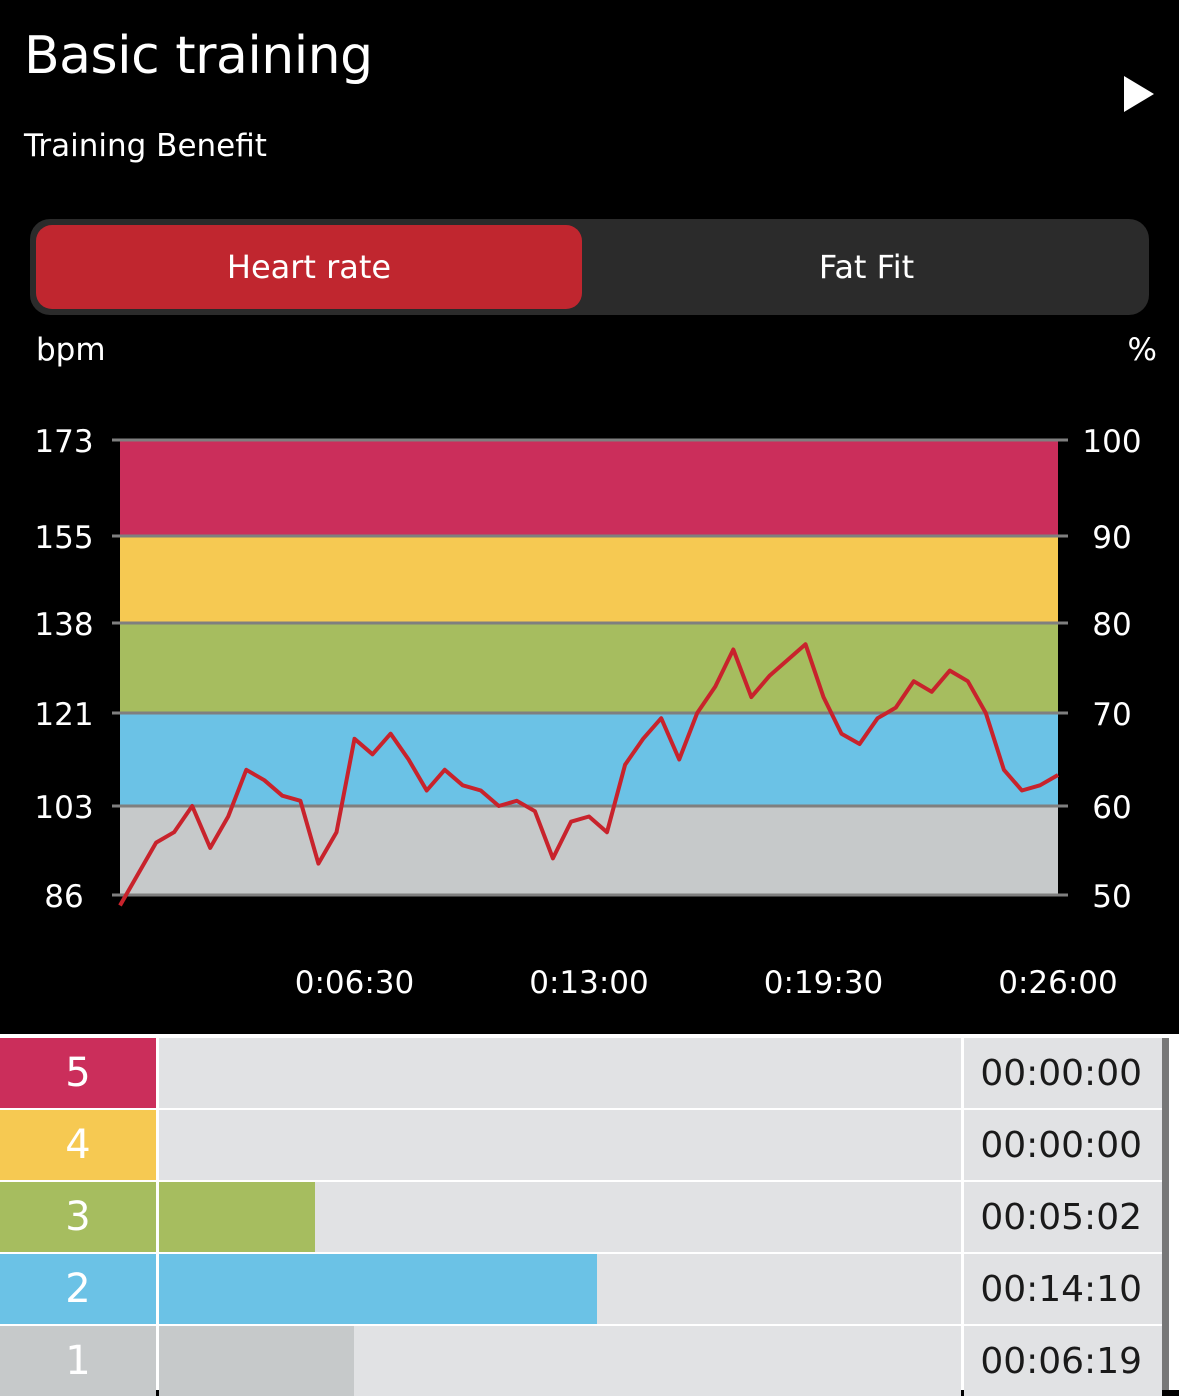 The image size is (1179, 1396). What do you see at coordinates (1058, 983) in the screenshot?
I see `x-tick-label: 0:26:00` at bounding box center [1058, 983].